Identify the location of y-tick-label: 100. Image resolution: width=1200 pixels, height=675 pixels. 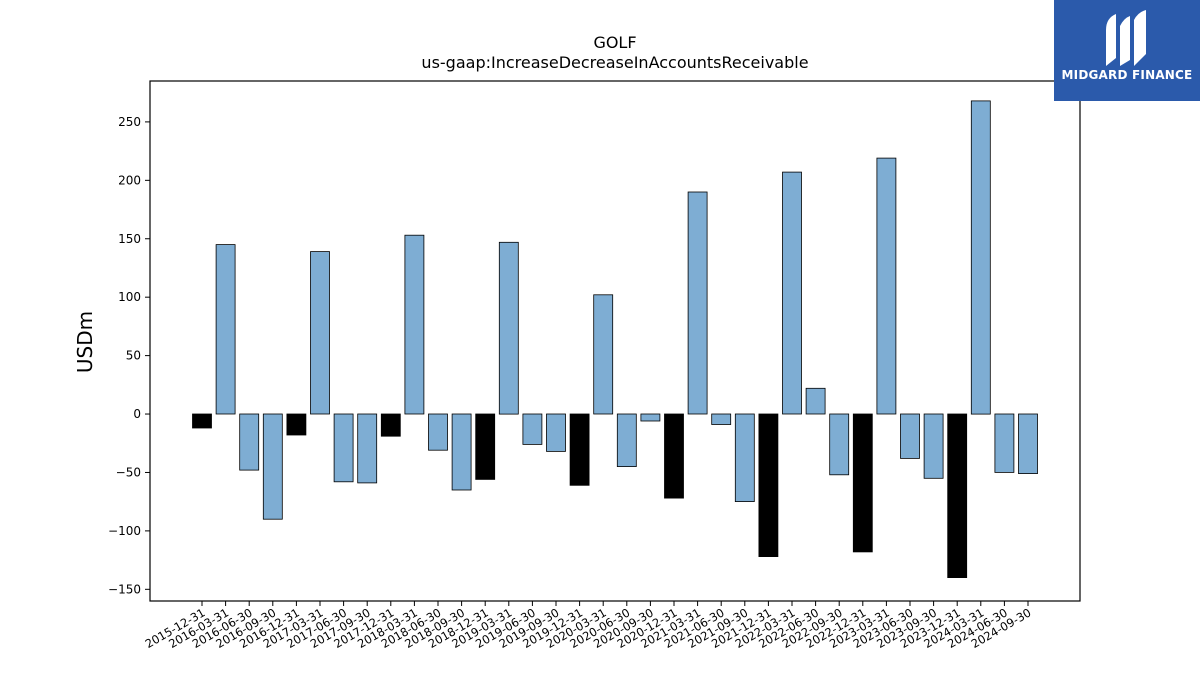
(129, 297).